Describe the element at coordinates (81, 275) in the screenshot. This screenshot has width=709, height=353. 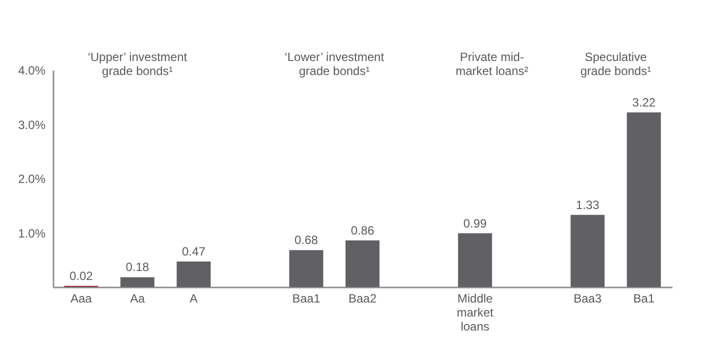
I see `data-label: 0.02` at that location.